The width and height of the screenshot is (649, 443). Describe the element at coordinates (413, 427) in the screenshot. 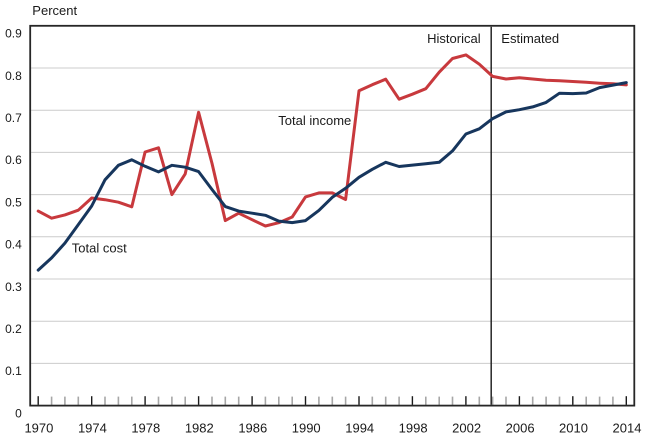

I see `svg-text: 1998` at that location.